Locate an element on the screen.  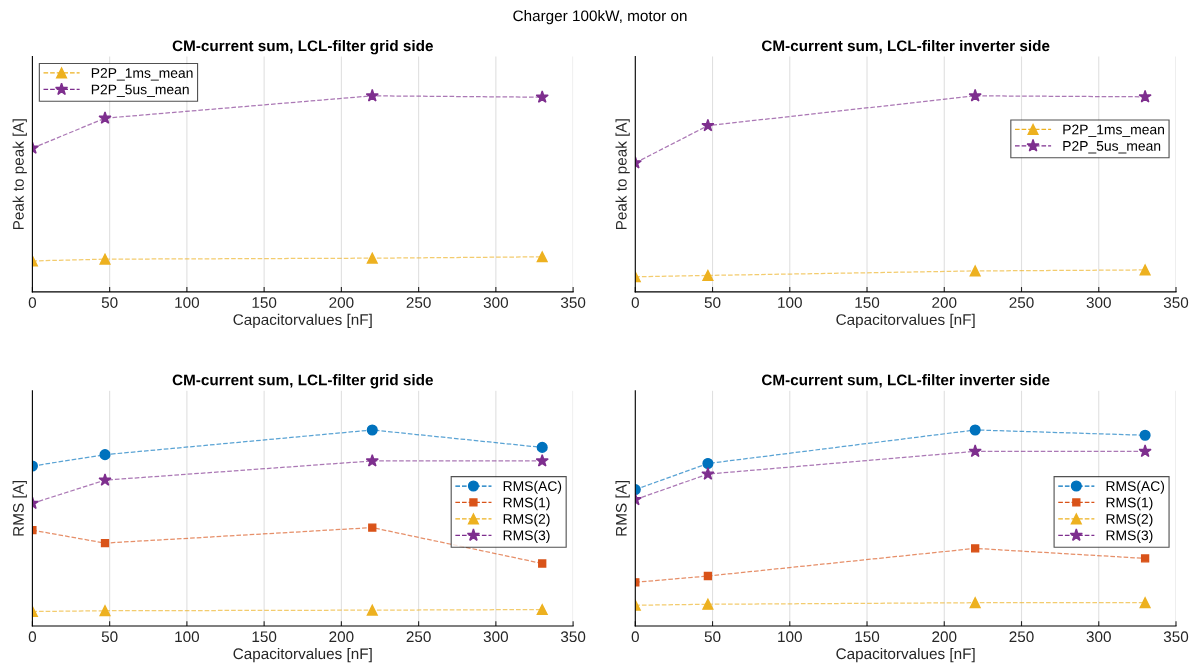
text: Charger 100kW, motor on is located at coordinates (600, 17).